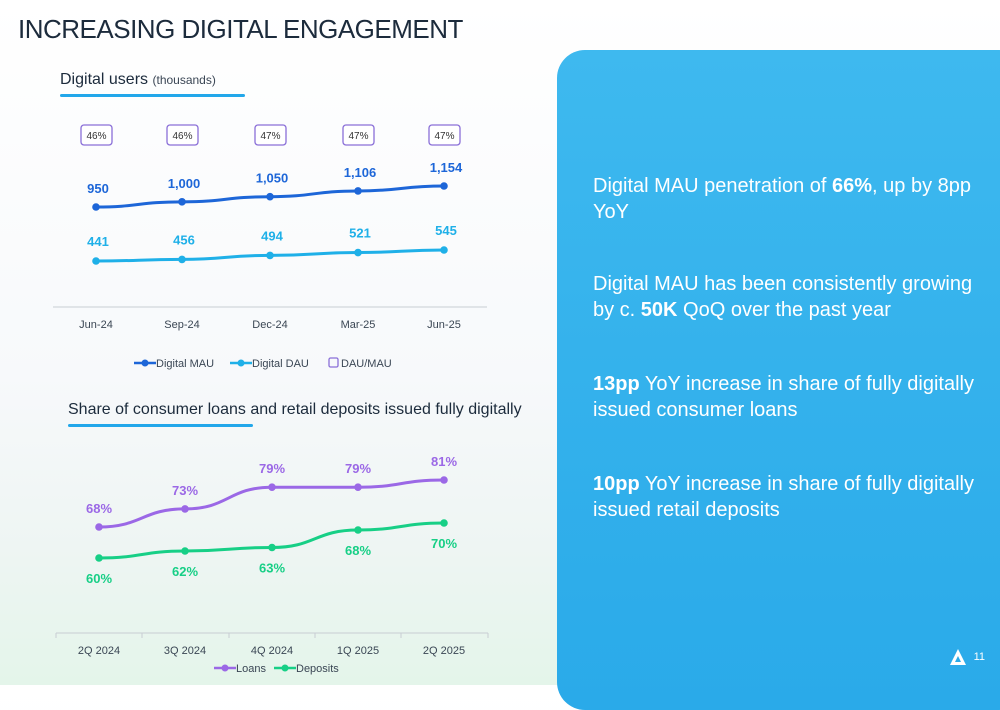 The width and height of the screenshot is (1000, 710). Describe the element at coordinates (185, 651) in the screenshot. I see `x-tick-label: 3Q 2024` at that location.